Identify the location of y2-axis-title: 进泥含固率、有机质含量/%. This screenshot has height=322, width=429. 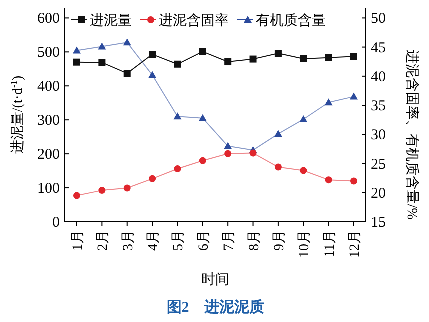
(412, 135).